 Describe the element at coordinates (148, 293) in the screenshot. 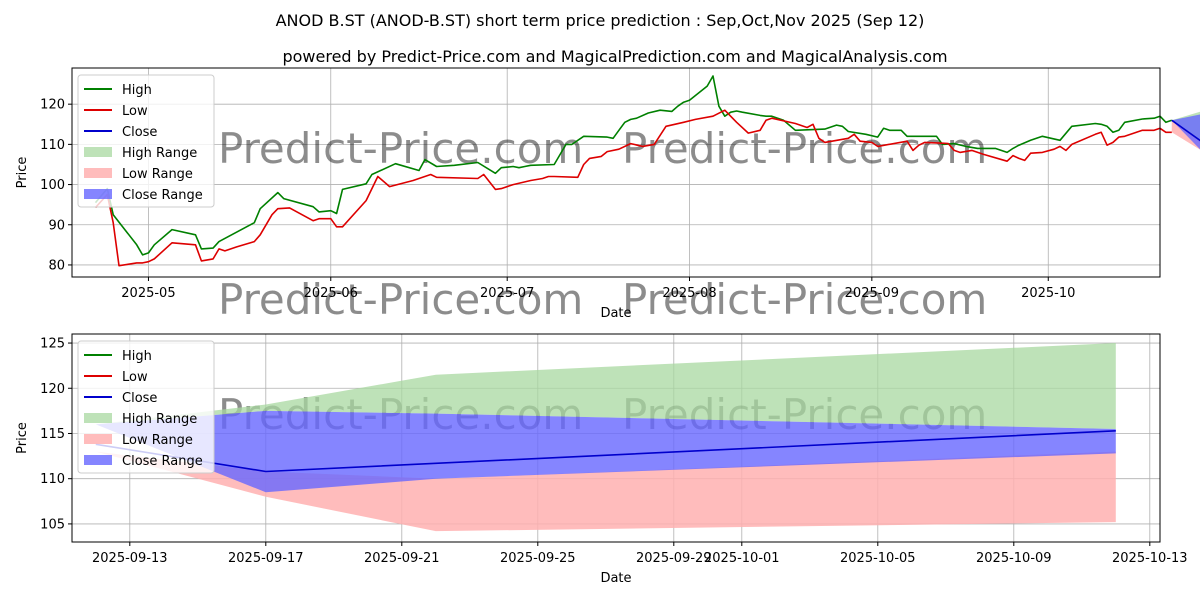

I see `x-tick-label: 2025-05` at that location.